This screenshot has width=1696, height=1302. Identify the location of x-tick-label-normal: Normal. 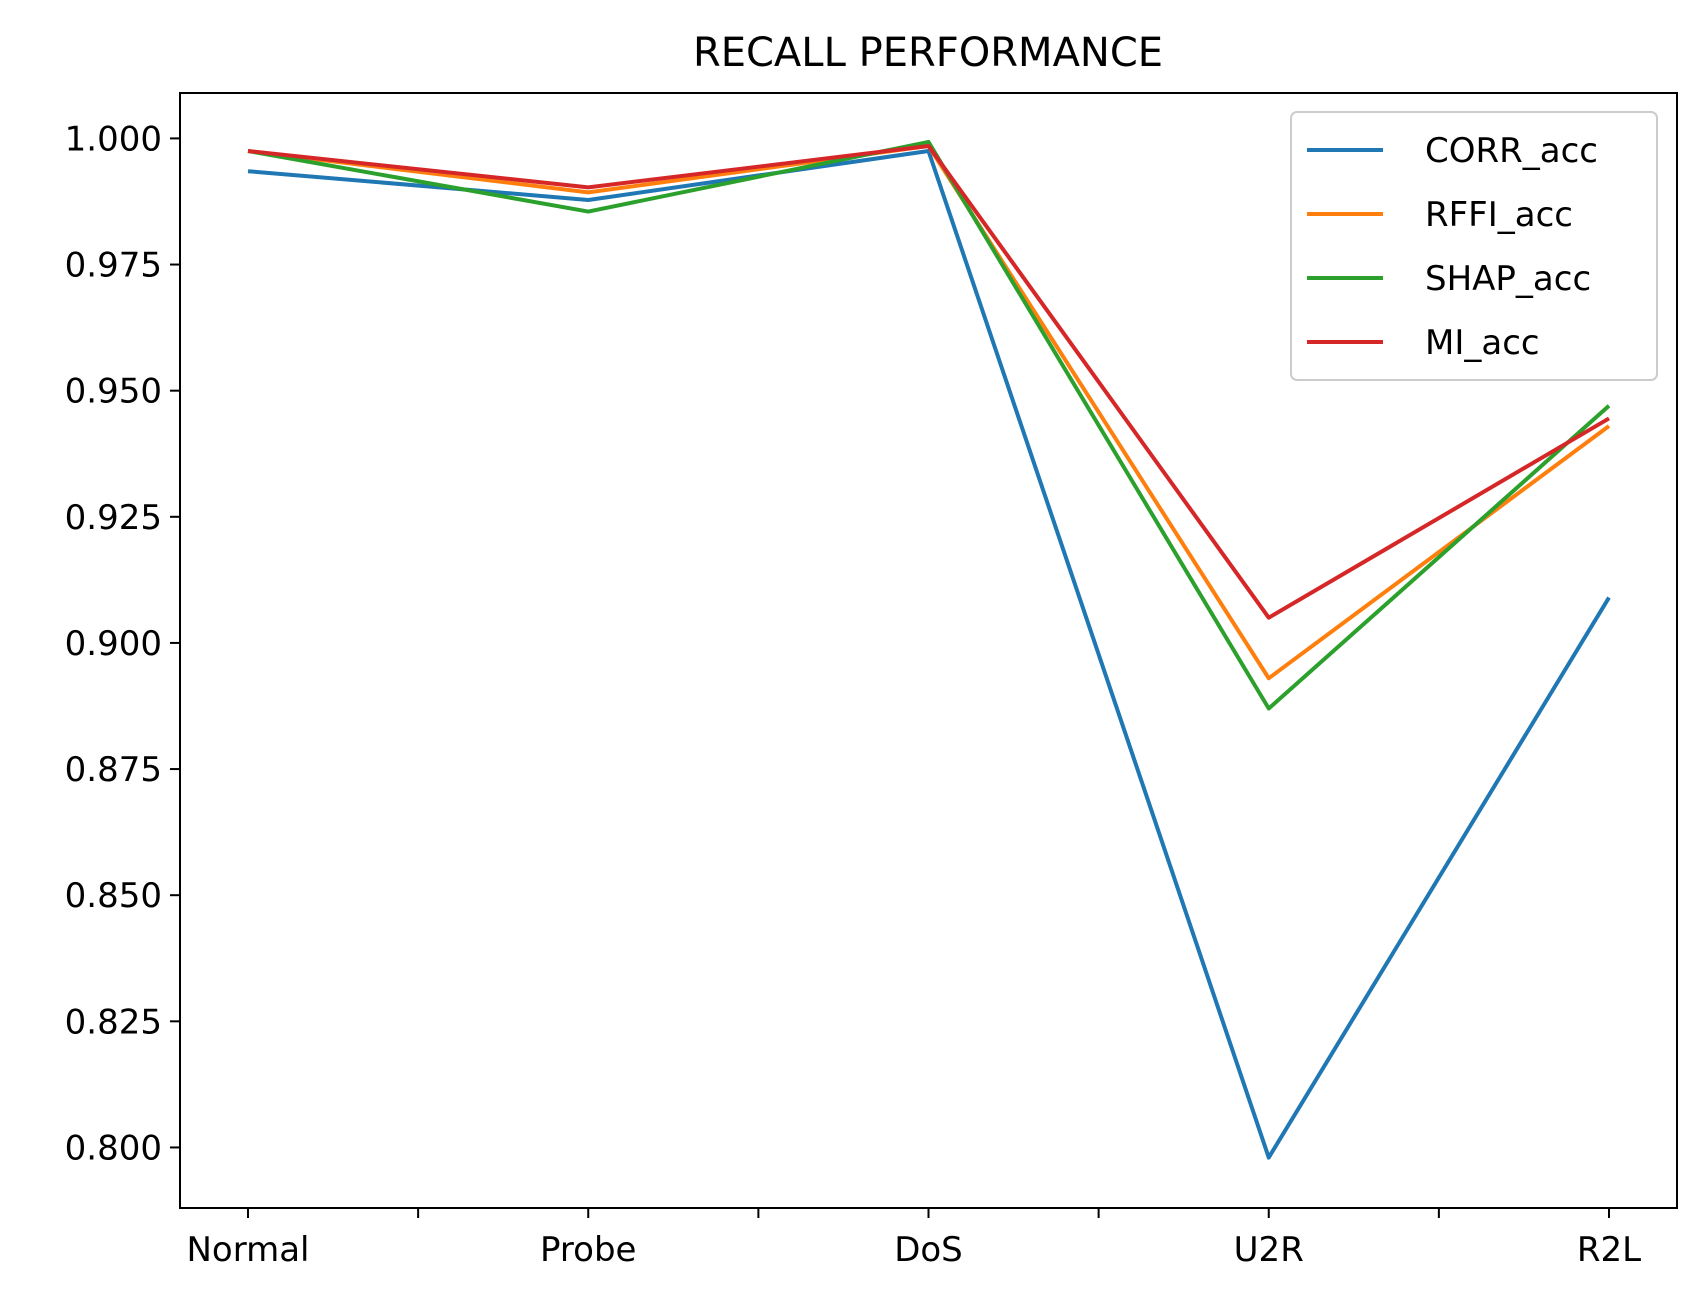
(247, 1250).